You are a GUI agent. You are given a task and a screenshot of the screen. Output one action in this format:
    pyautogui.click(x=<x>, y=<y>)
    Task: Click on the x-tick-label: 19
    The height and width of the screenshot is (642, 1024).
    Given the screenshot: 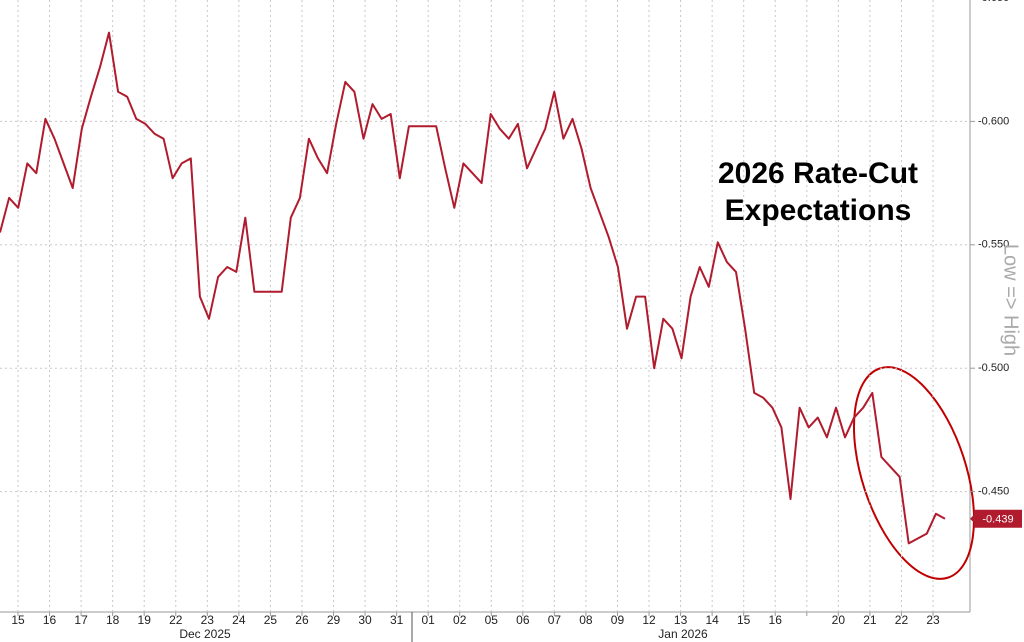 What is the action you would take?
    pyautogui.click(x=145, y=620)
    